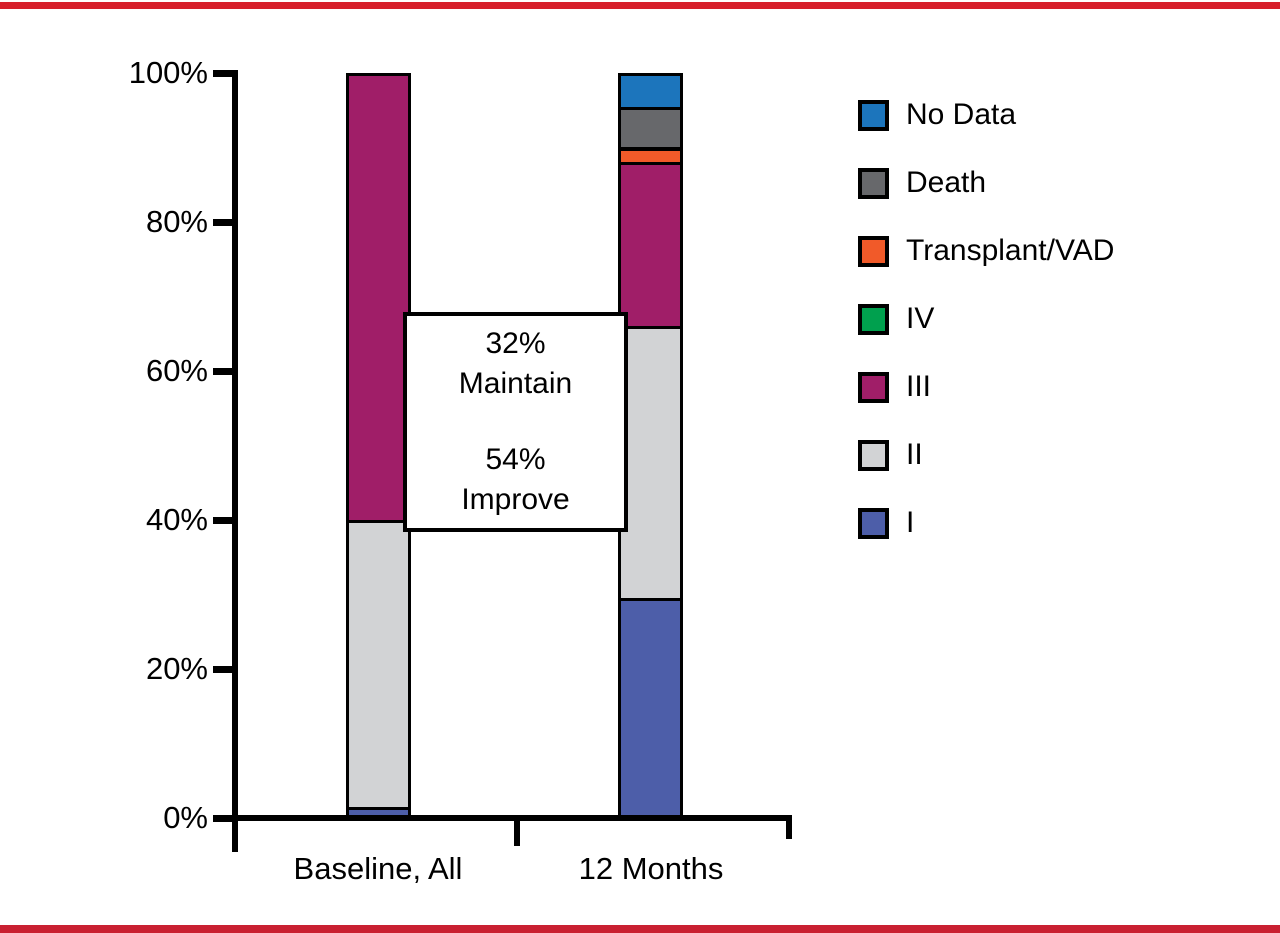 Image resolution: width=1280 pixels, height=933 pixels. I want to click on legend-label: IV, so click(920, 318).